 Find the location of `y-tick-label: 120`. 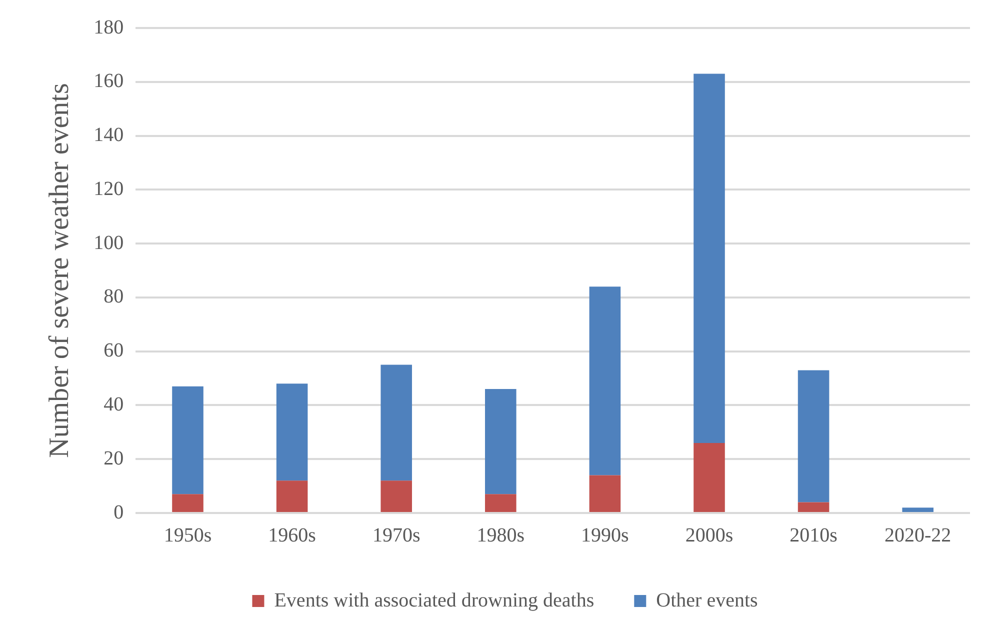

y-tick-label: 120 is located at coordinates (109, 189).